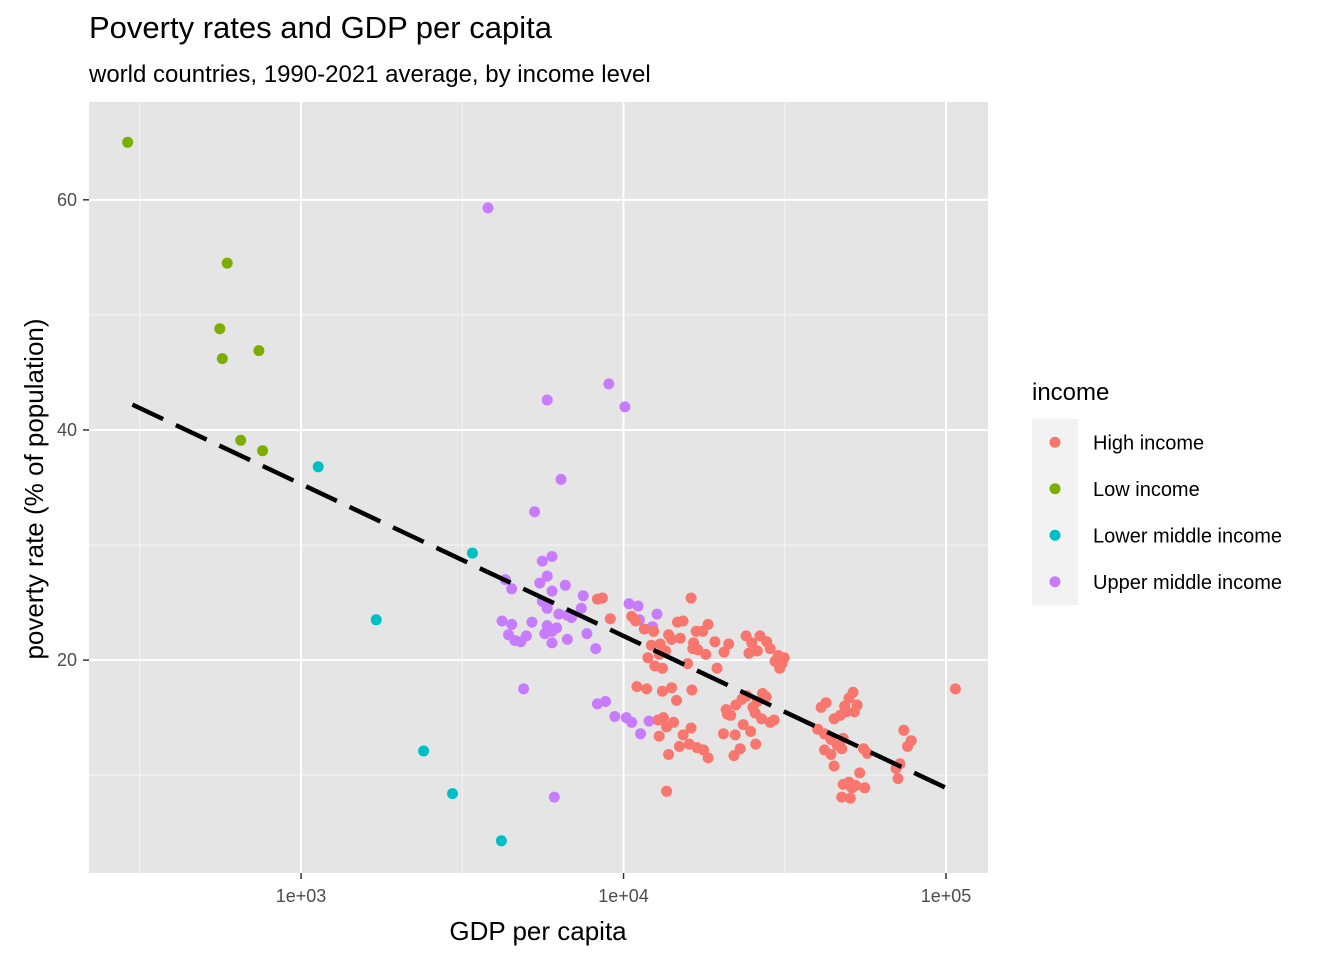  I want to click on y-axis: 20 40 60, so click(73, 430).